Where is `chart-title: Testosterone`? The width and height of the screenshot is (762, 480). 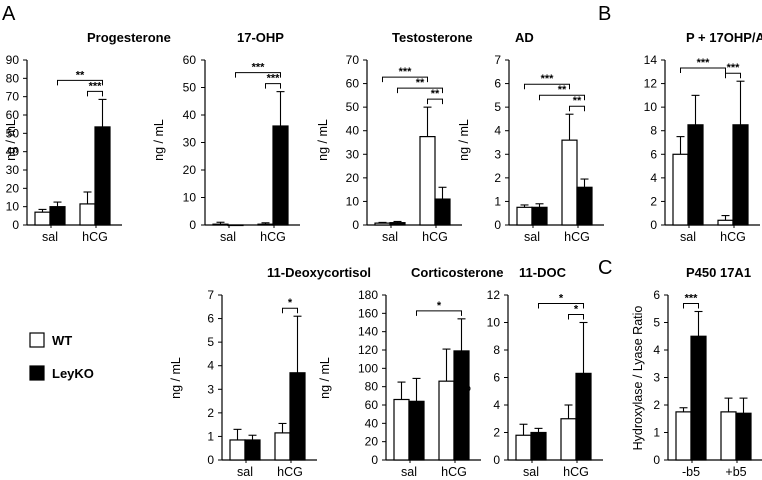
chart-title: Testosterone is located at coordinates (432, 37).